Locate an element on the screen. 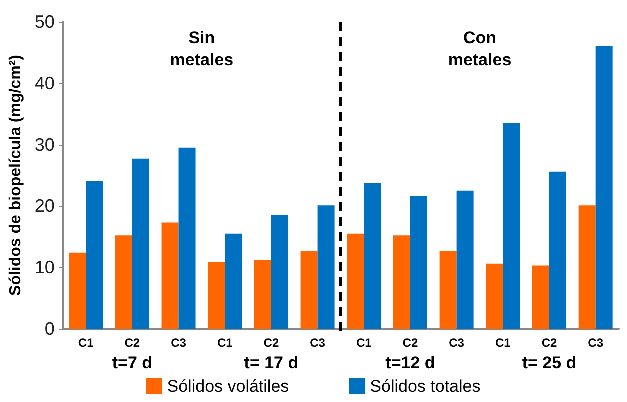  text: t=12 d is located at coordinates (411, 363).